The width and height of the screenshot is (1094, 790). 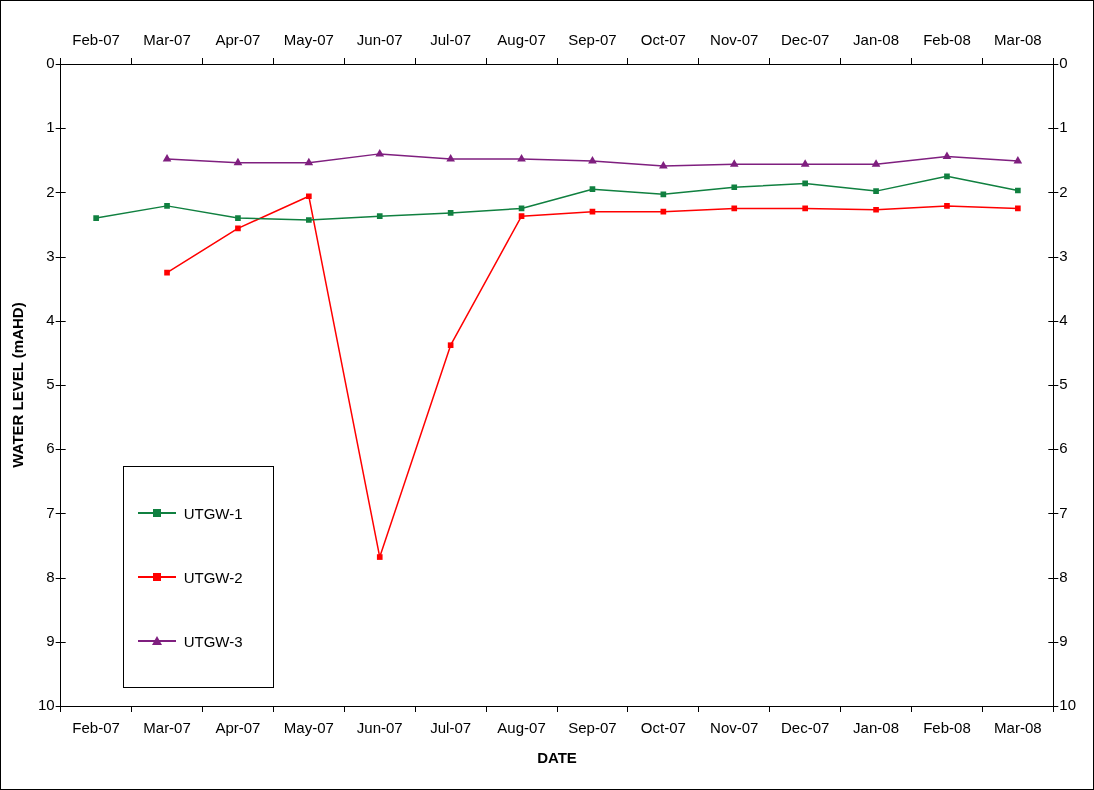 What do you see at coordinates (1063, 255) in the screenshot?
I see `y2-tick-label: 3` at bounding box center [1063, 255].